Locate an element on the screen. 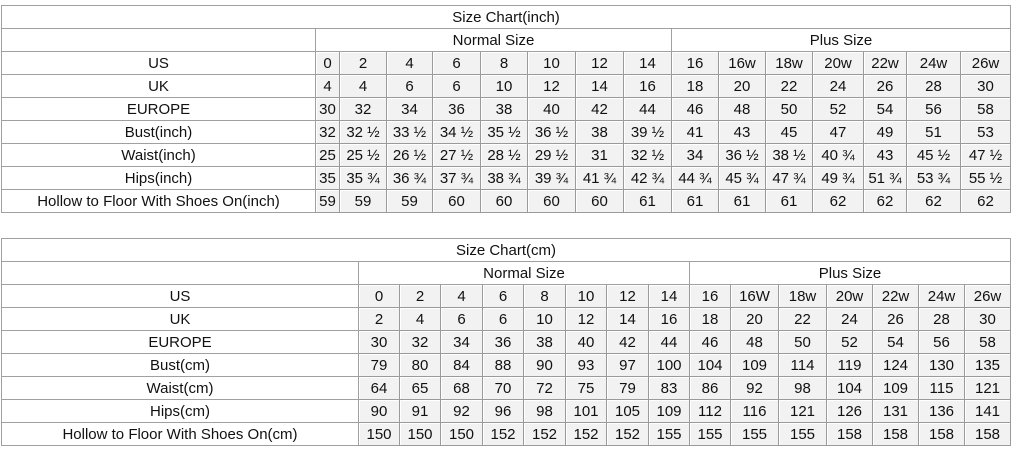  table-cell: 22w is located at coordinates (895, 296).